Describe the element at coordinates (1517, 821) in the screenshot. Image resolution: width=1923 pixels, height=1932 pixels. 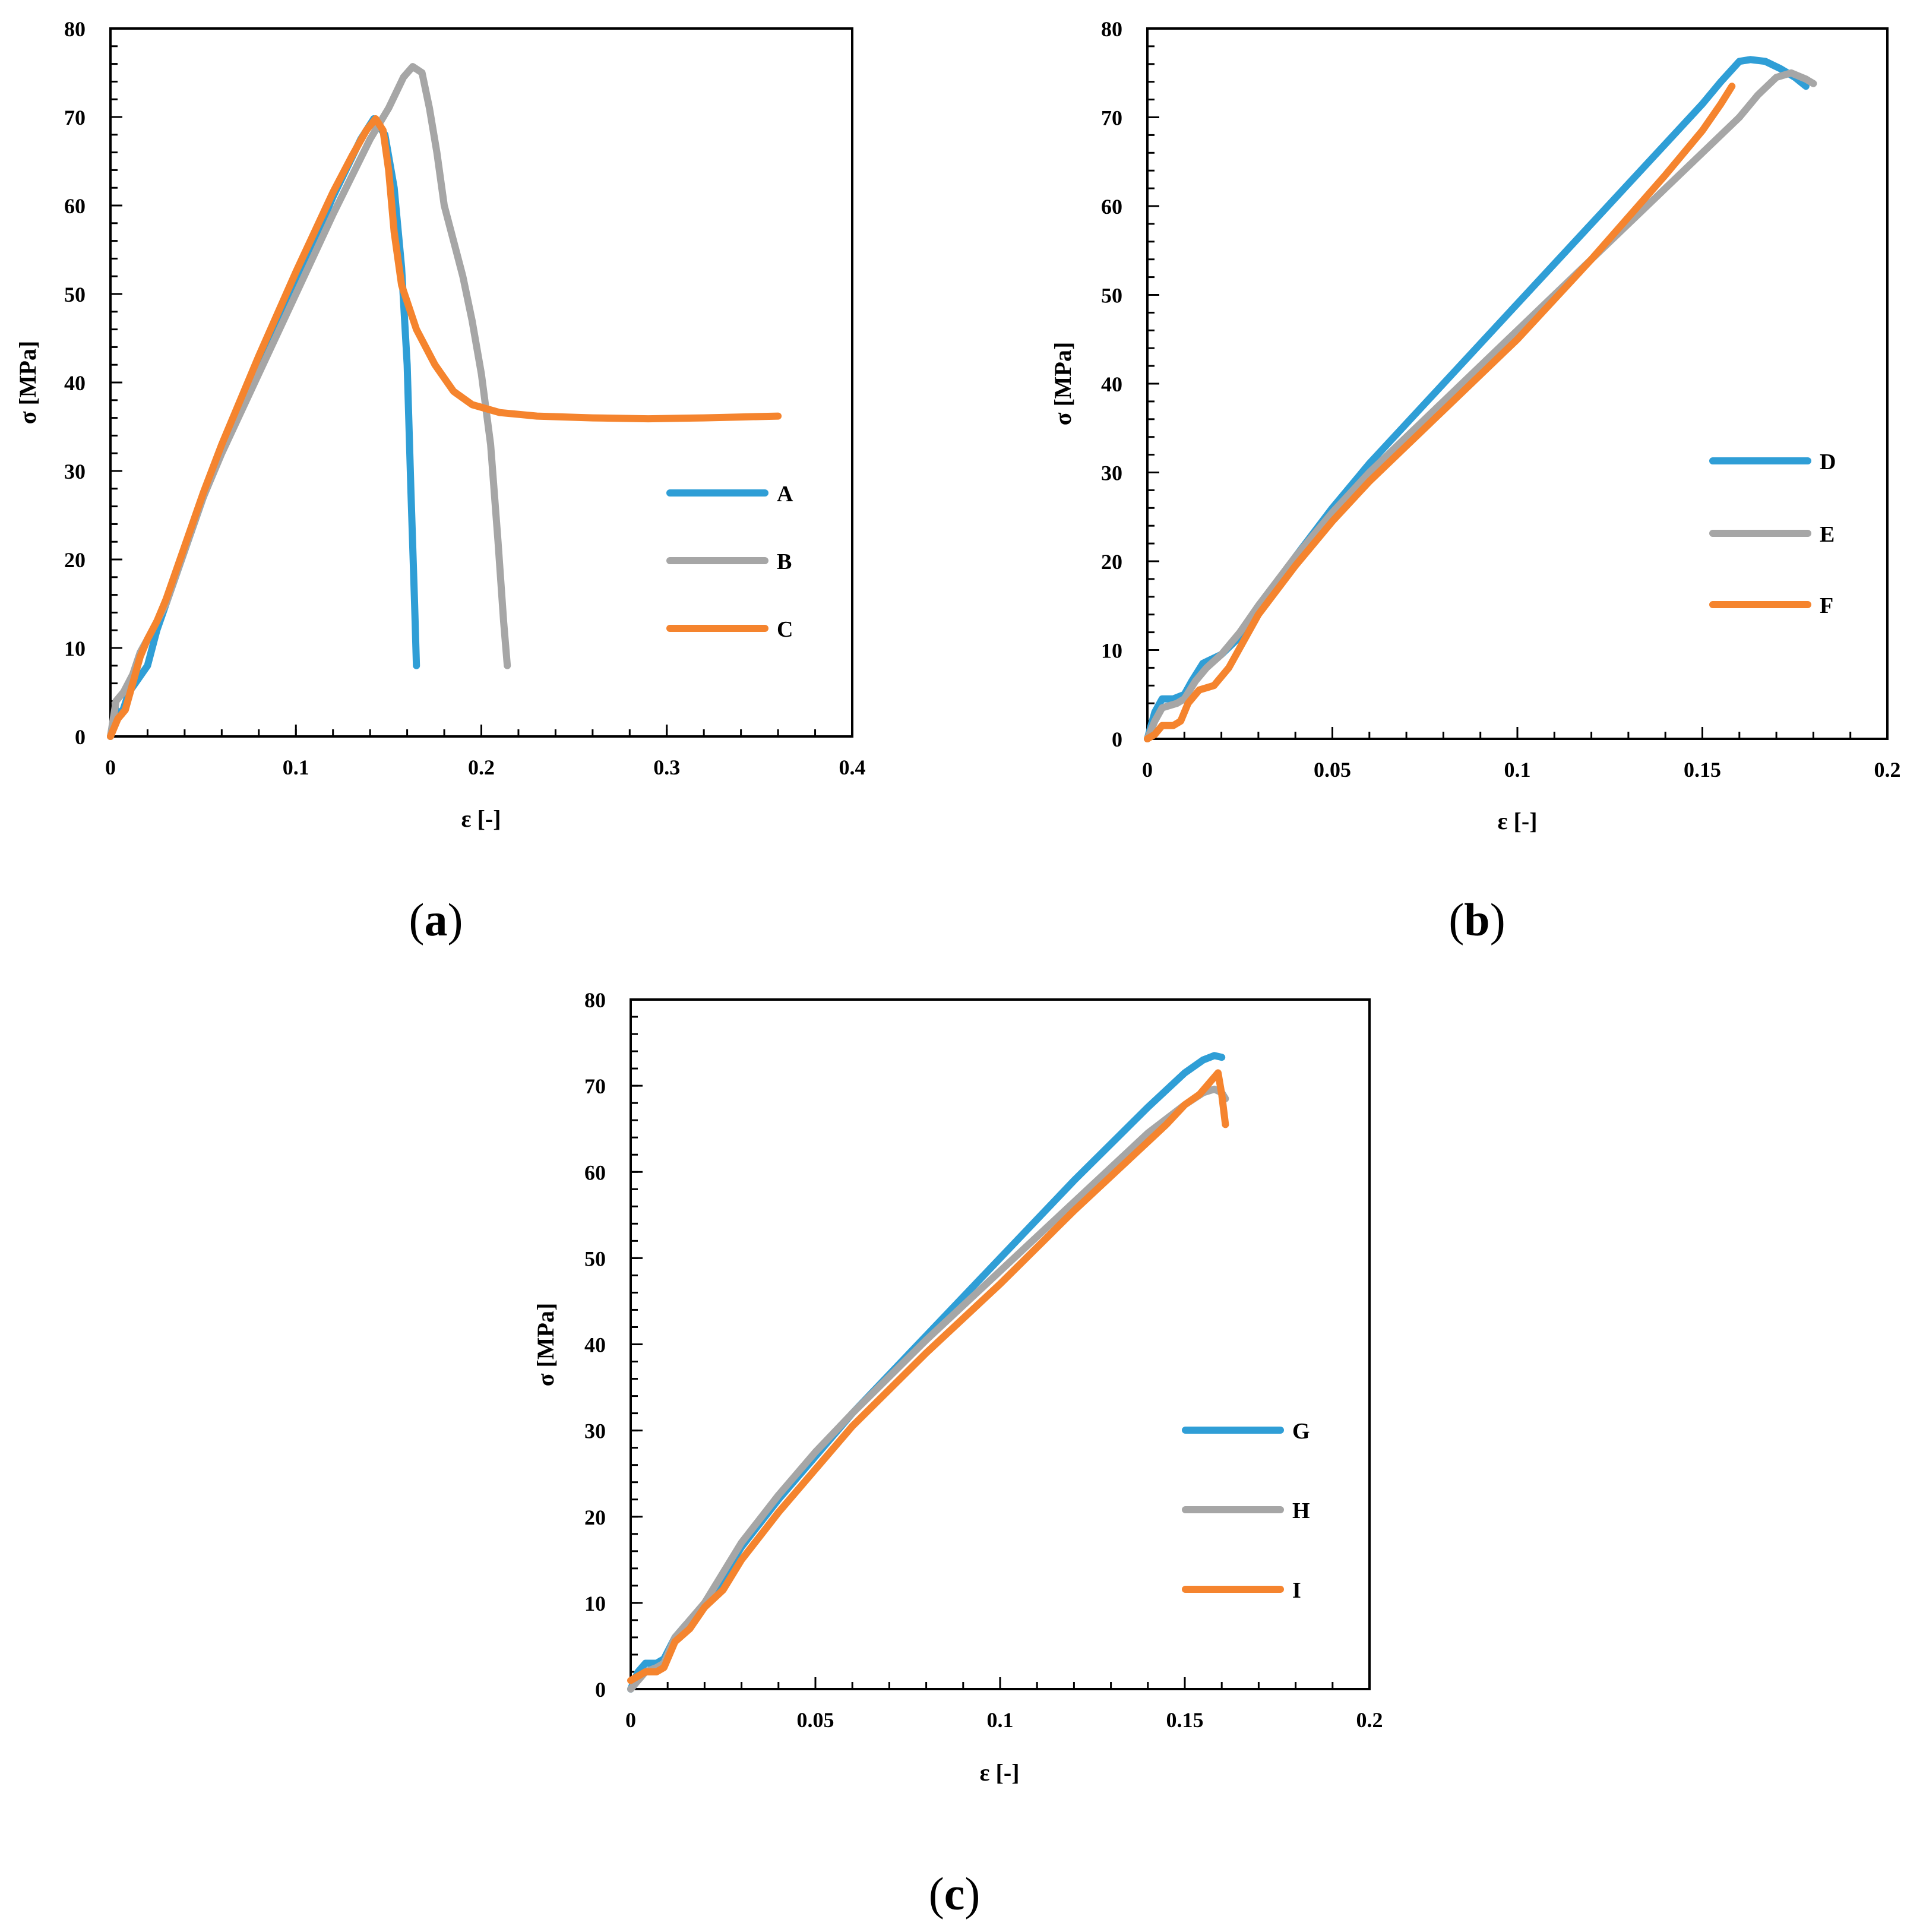
I see `x-axis-label-b: ε [-]` at that location.